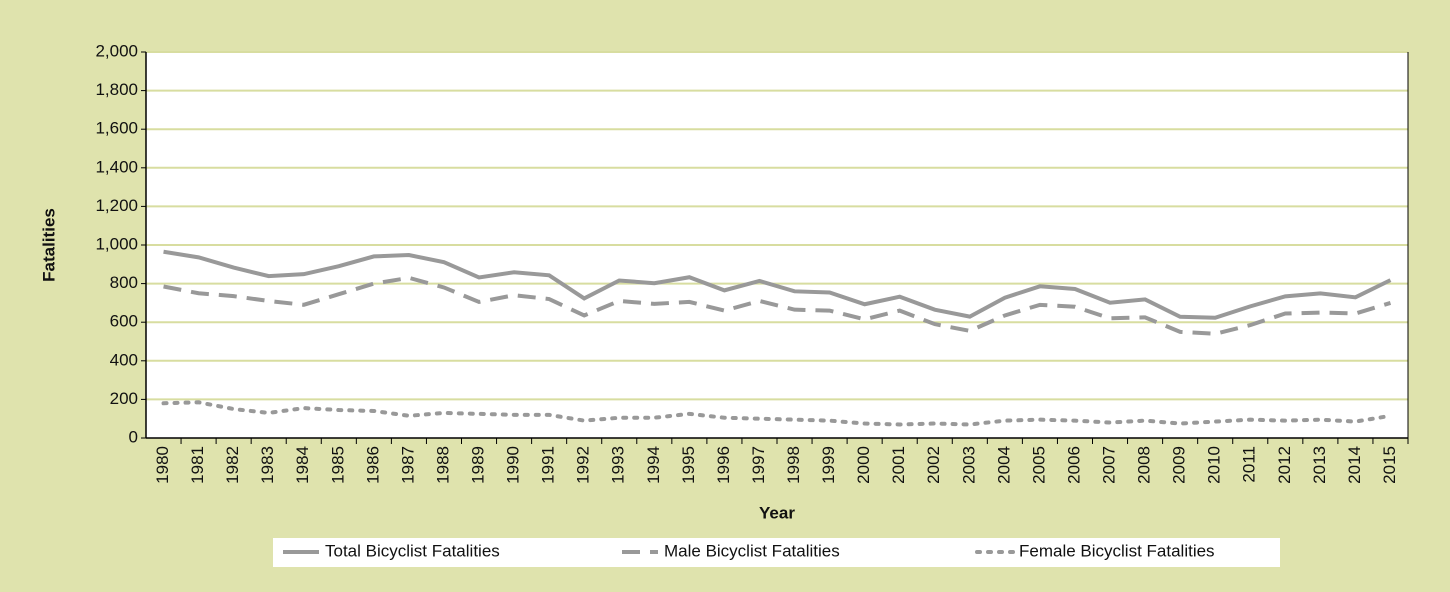  Describe the element at coordinates (513, 465) in the screenshot. I see `x-tick-label: 1990` at that location.